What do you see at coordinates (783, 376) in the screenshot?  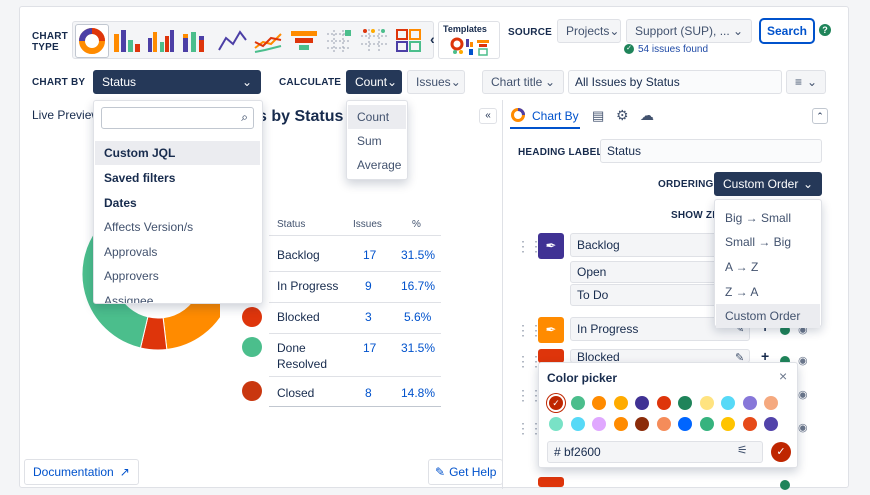 I see `close-icon: ×` at bounding box center [783, 376].